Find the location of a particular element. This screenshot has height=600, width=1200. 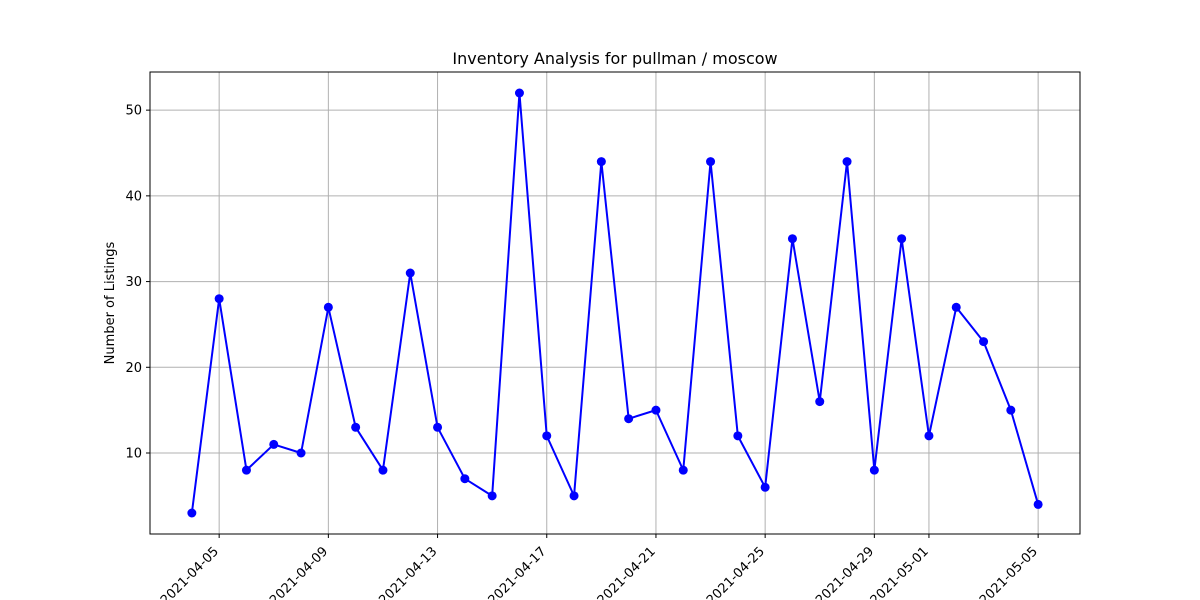

y-tick-label: 40 is located at coordinates (133, 196).